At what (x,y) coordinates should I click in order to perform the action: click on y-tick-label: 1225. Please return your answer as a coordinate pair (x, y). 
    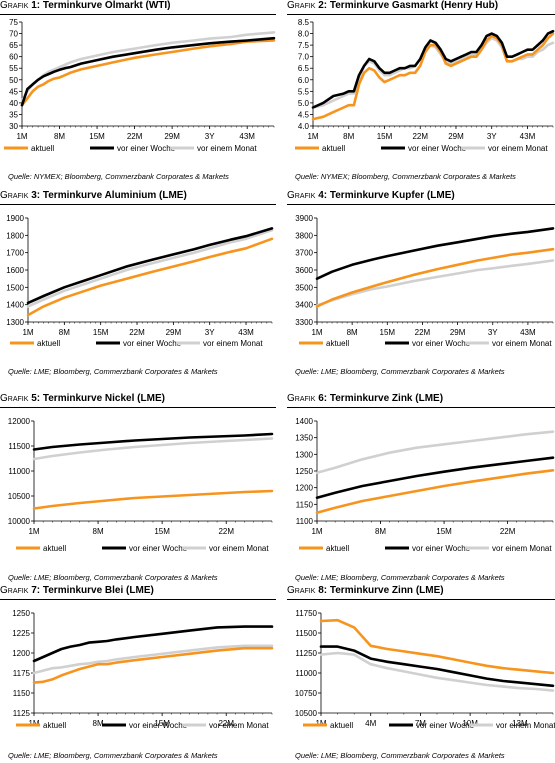
    Looking at the image, I should click on (21, 633).